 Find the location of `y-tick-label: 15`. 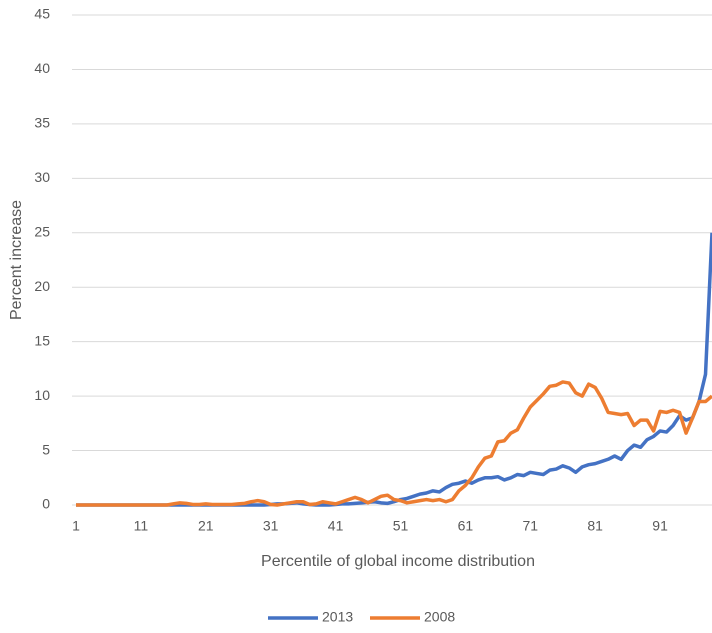

y-tick-label: 15 is located at coordinates (42, 340).